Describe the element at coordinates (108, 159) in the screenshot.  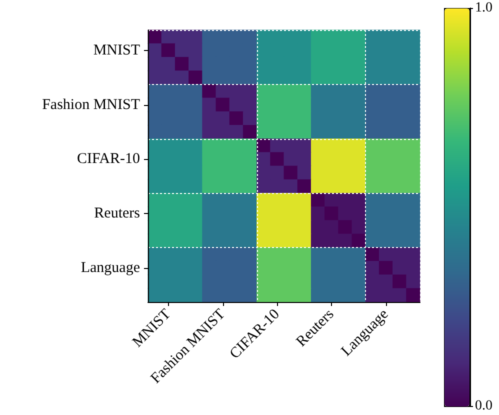
I see `y-tick-label: CIFAR-10` at that location.